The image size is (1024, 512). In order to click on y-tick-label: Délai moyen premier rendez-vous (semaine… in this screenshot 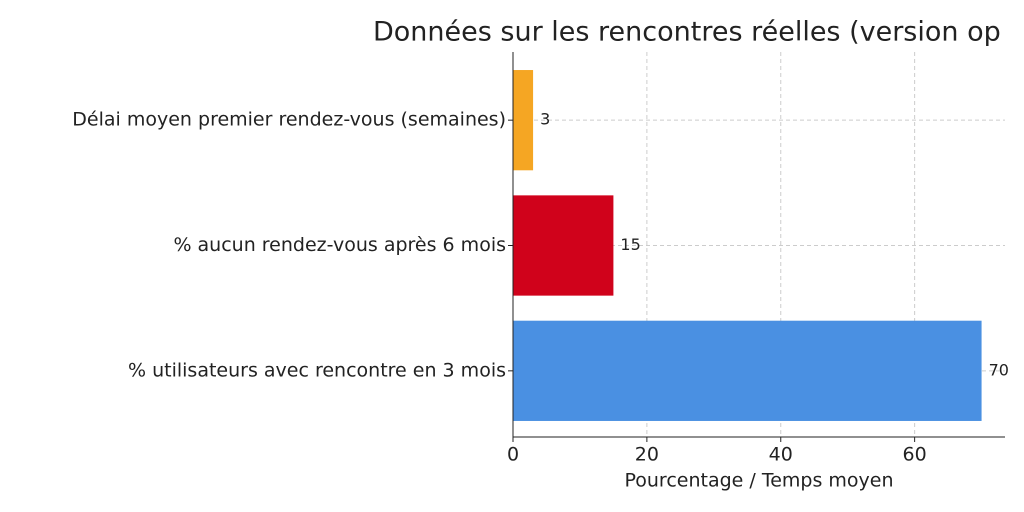, I will do `click(289, 120)`.